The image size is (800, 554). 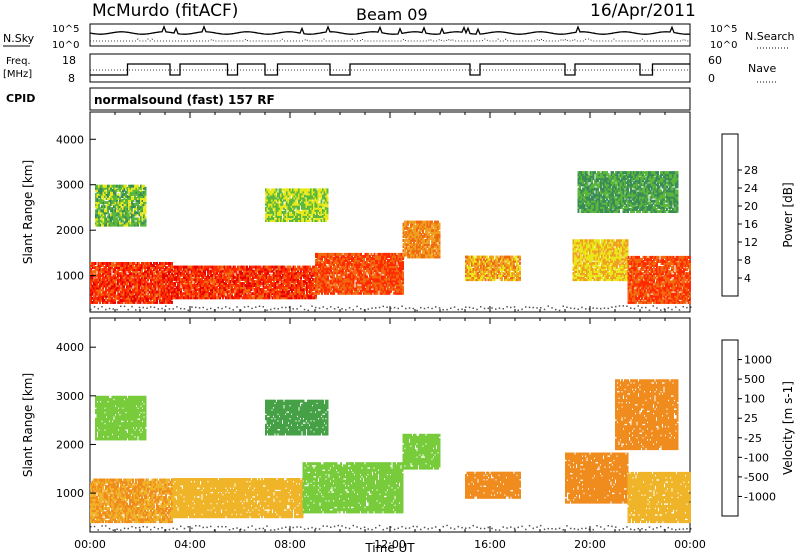 What do you see at coordinates (643, 11) in the screenshot?
I see `date-title: 16/Apr/2011` at bounding box center [643, 11].